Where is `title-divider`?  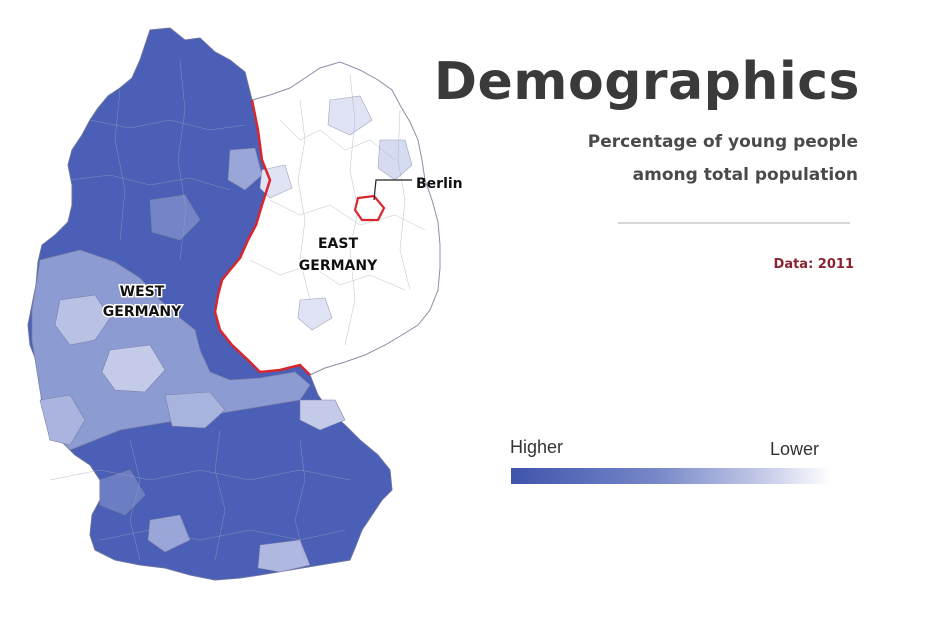 title-divider is located at coordinates (734, 223).